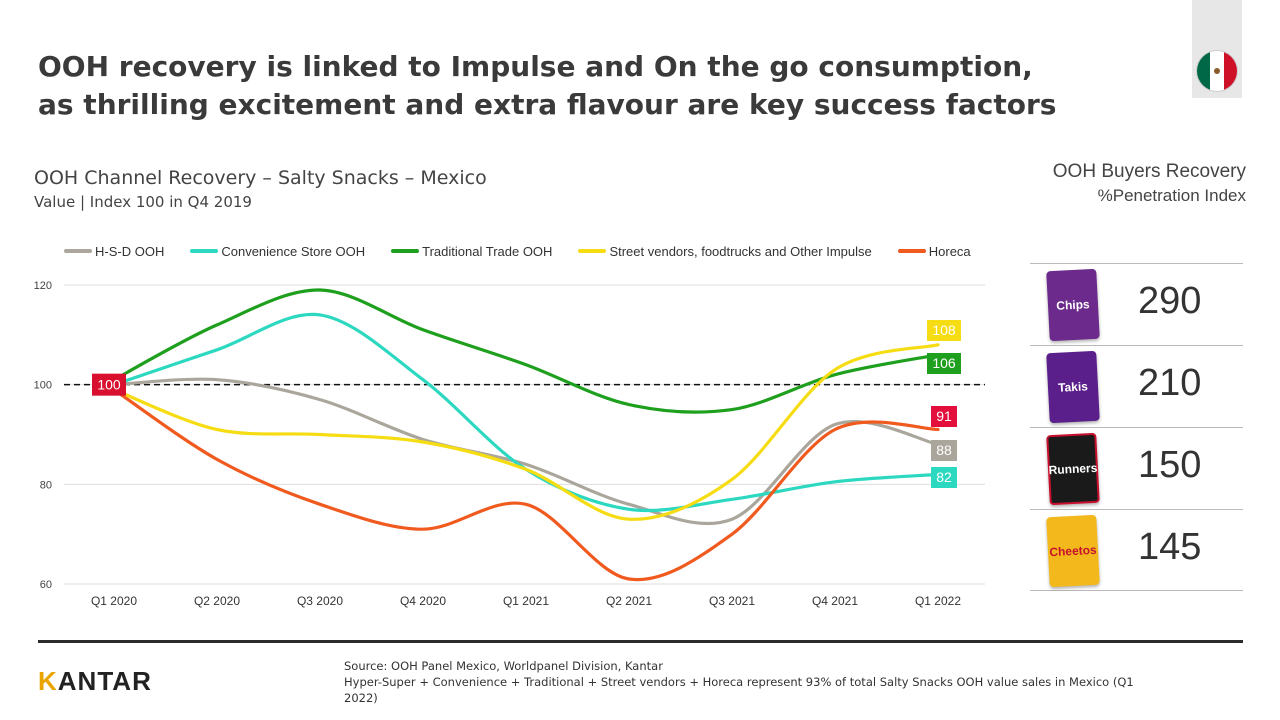 This screenshot has width=1280, height=720. Describe the element at coordinates (143, 202) in the screenshot. I see `chart-subtitle: Value | Index 100 in Q4 2019` at that location.